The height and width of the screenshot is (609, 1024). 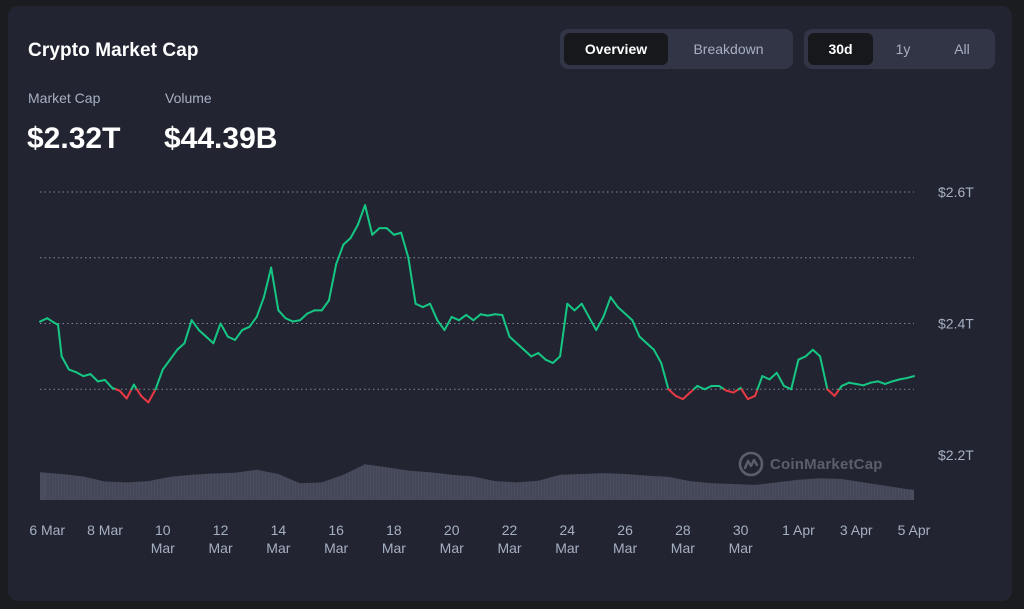 What do you see at coordinates (64, 98) in the screenshot?
I see `market-cap-label: Market Cap` at bounding box center [64, 98].